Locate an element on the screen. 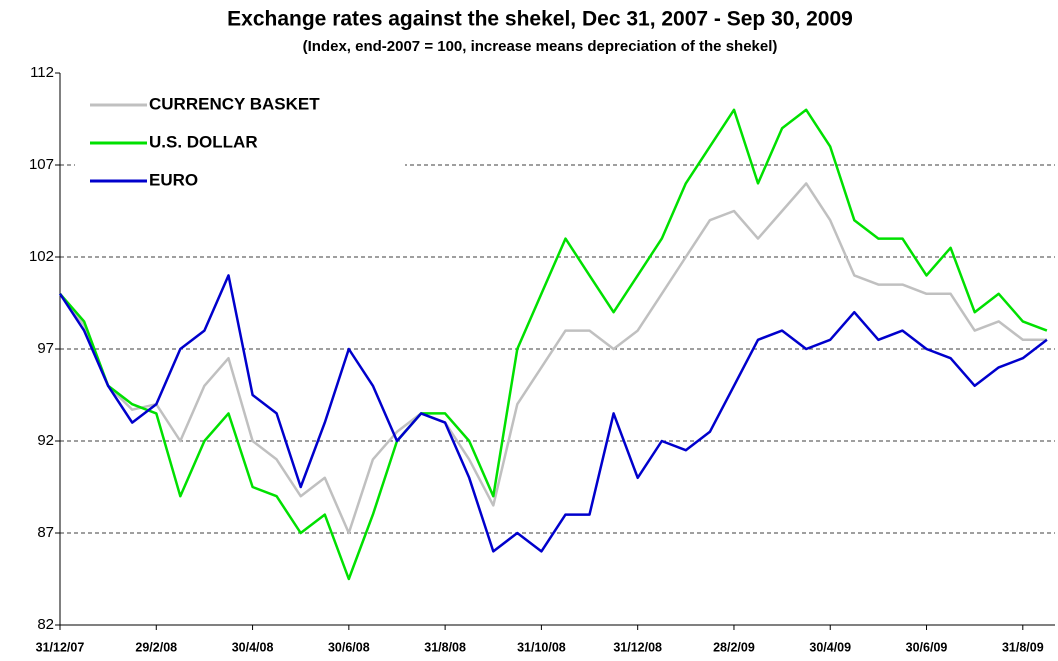 This screenshot has width=1058, height=661. legend-label: CURRENCY BASKET is located at coordinates (234, 103).